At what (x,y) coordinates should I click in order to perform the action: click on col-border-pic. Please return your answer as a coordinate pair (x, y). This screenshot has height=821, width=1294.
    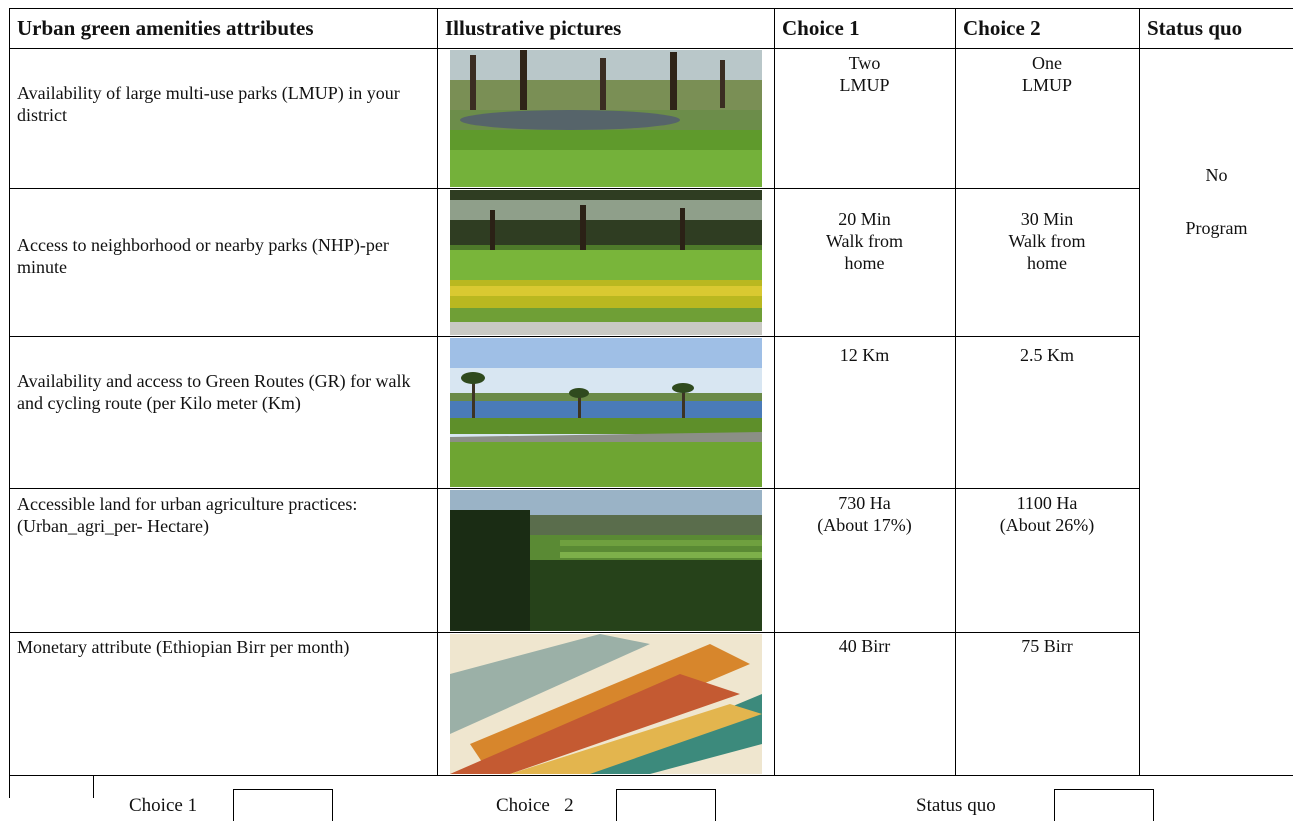
    Looking at the image, I should click on (774, 391).